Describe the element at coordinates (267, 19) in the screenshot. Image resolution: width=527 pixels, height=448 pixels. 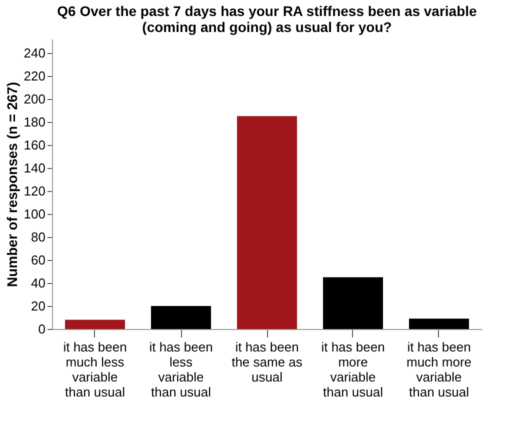
I see `chart-title: Q6 Over the past 7 days has your RA stiffness been as variable (coming and going) as usual for you?` at that location.